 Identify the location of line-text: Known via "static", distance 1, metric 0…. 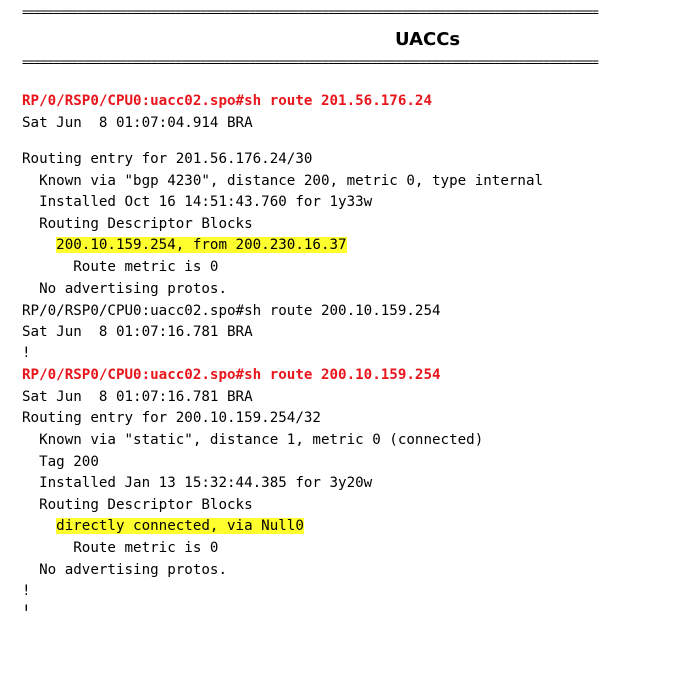
(253, 440).